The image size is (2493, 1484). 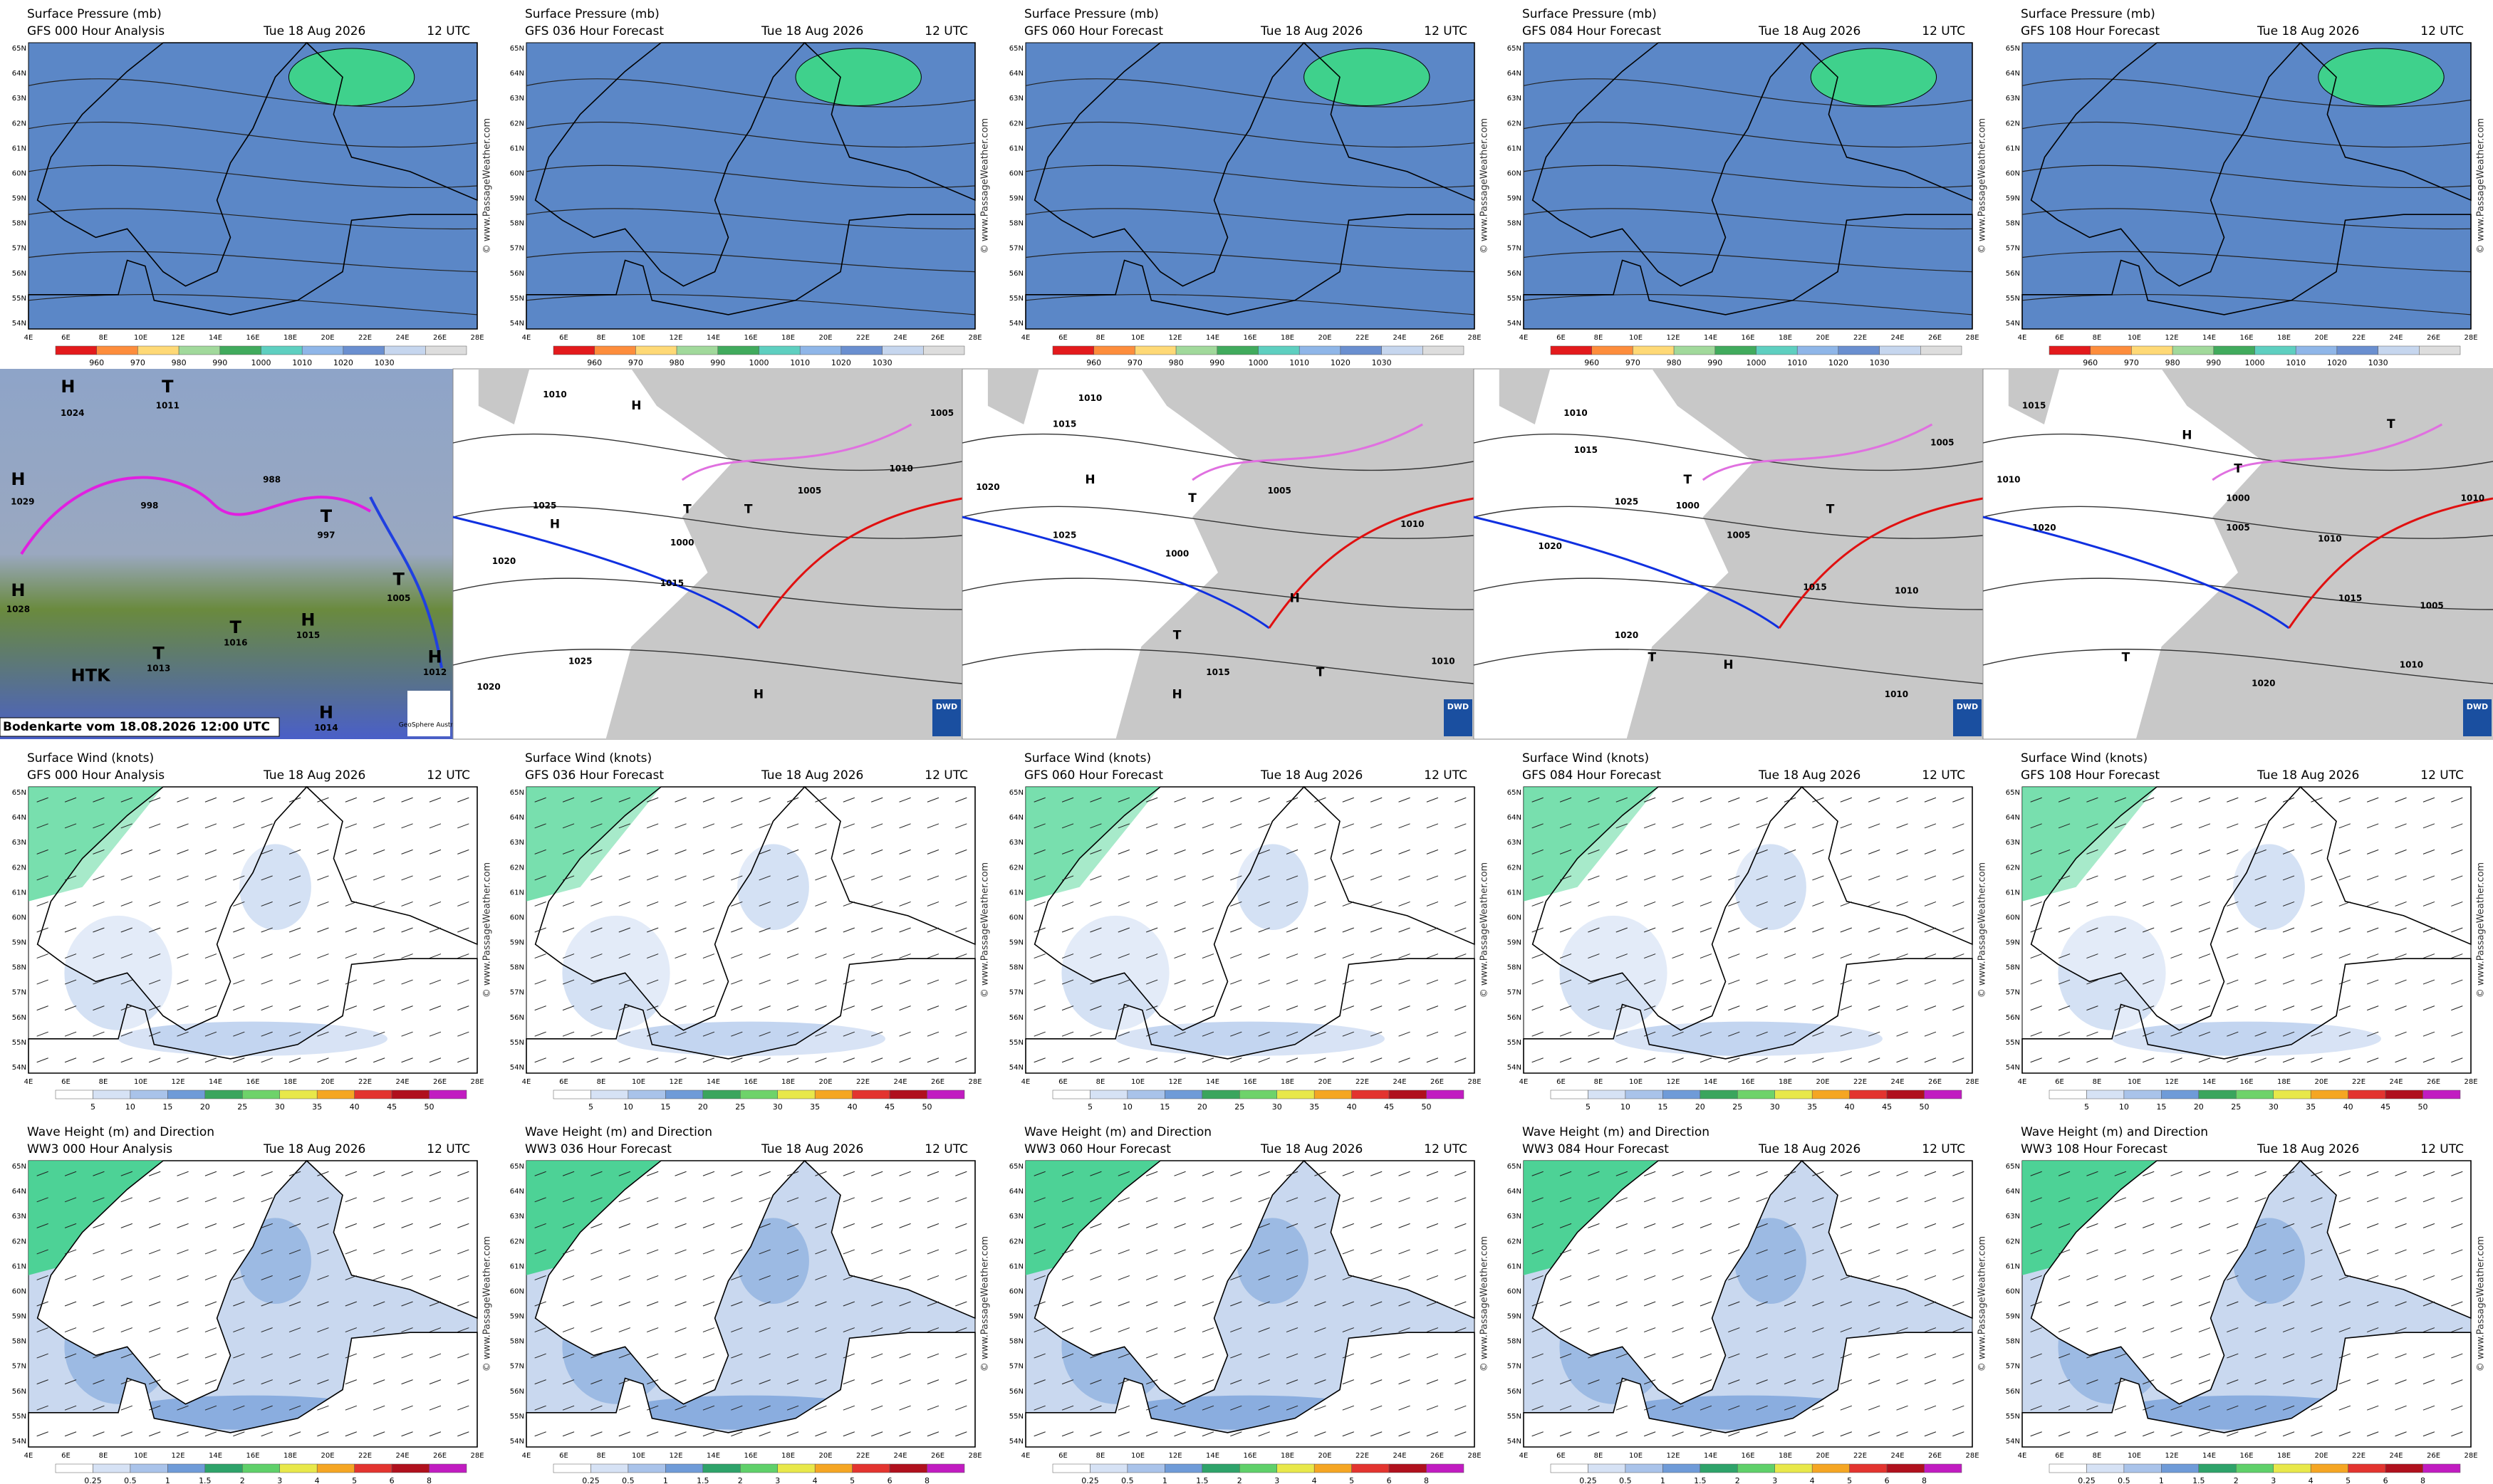 What do you see at coordinates (96, 31) in the screenshot?
I see `panel-run: GFS 000 Hour Analysis` at bounding box center [96, 31].